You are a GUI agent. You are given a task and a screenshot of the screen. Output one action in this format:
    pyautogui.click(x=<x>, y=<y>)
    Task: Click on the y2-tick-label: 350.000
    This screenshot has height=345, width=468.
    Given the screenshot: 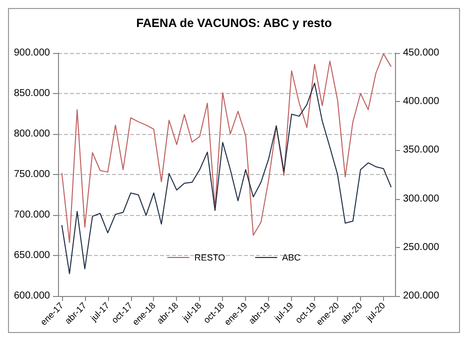 What is the action you would take?
    pyautogui.click(x=421, y=150)
    